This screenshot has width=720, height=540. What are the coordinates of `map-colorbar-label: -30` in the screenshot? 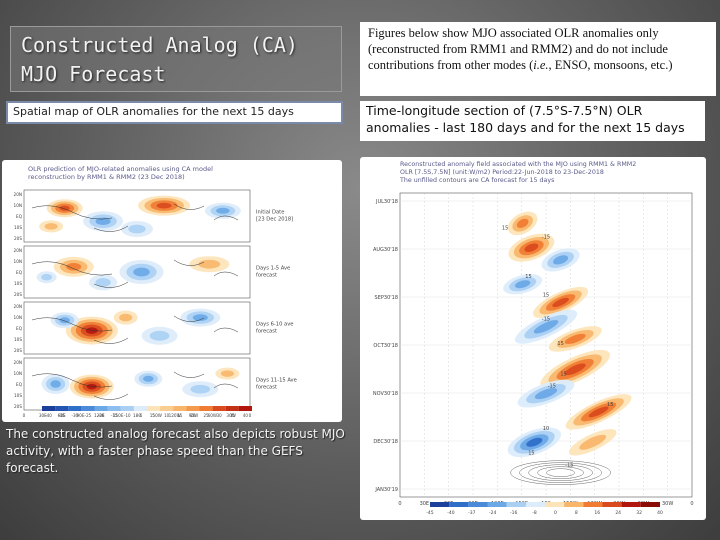 It's located at (75, 415).